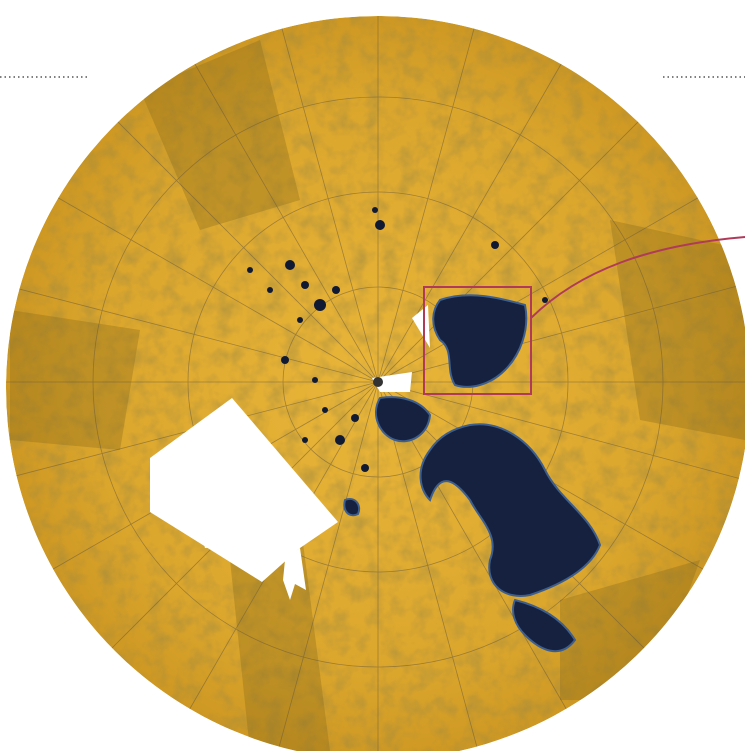 This screenshot has height=751, width=745. Describe the element at coordinates (378, 382) in the screenshot. I see `pole` at that location.